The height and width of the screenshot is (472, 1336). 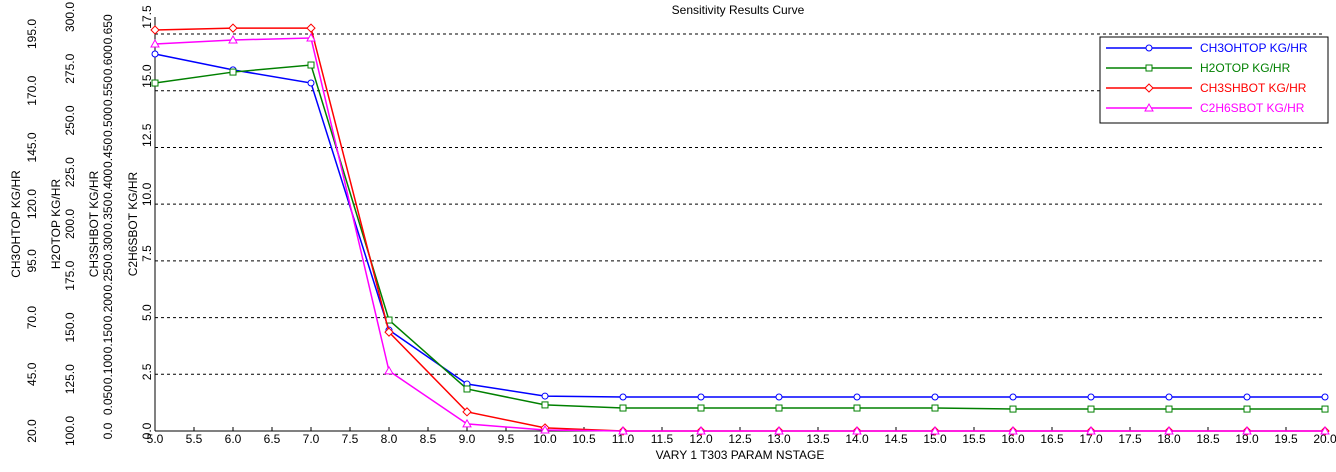 I want to click on y-axis-title: C2H6SBOT KG/HR, so click(x=133, y=223).